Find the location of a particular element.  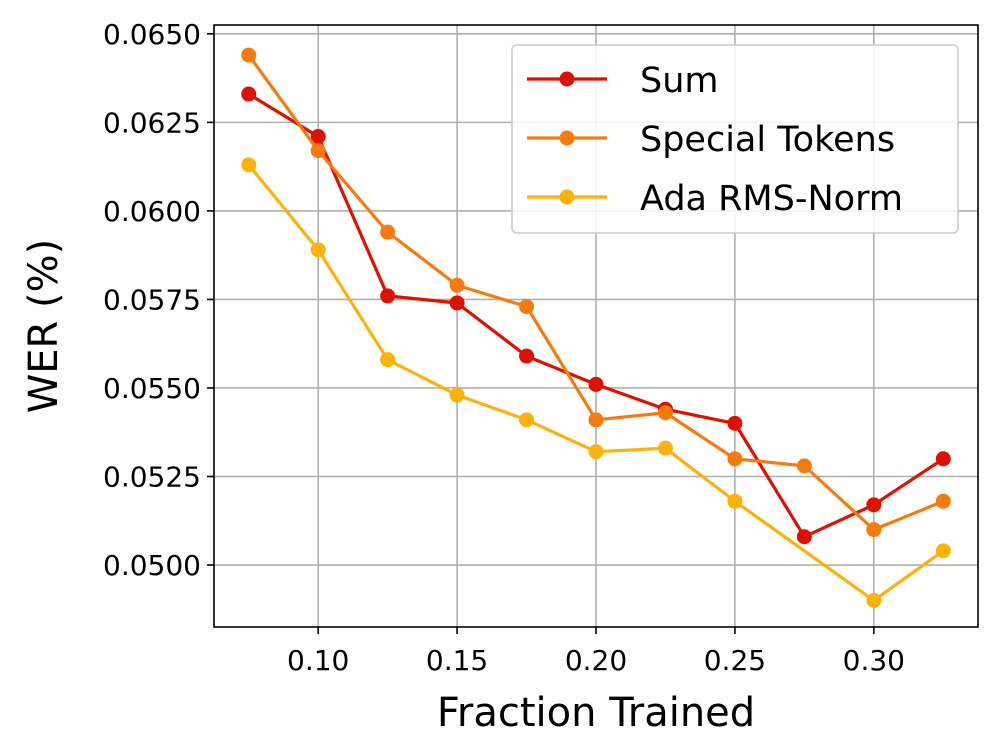

x-tick-label: 0.20 is located at coordinates (596, 660).